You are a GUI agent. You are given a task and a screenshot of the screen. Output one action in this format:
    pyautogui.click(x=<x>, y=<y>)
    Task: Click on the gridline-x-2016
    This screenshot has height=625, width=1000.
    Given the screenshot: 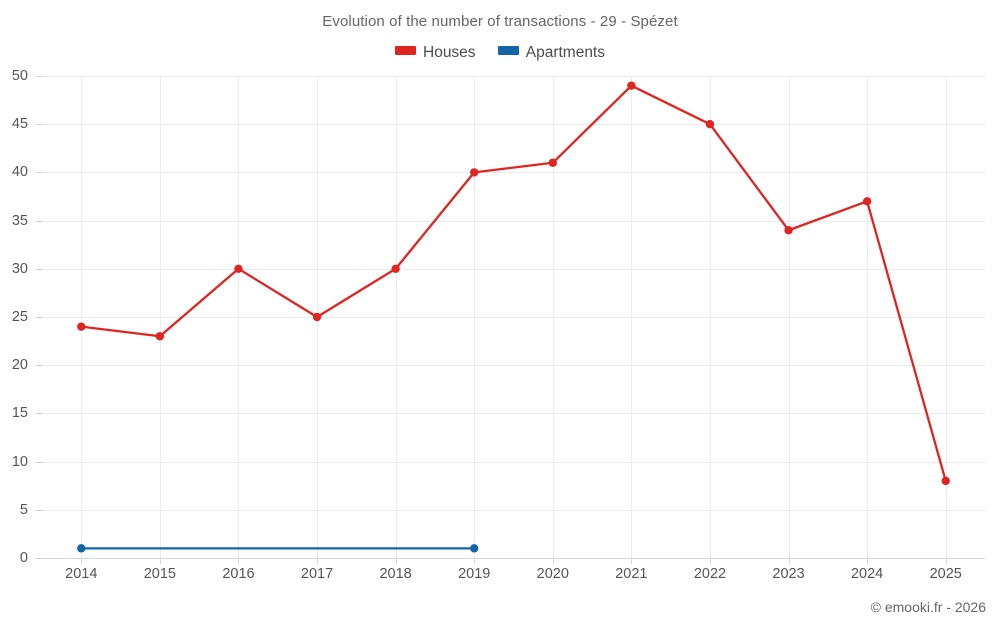 What is the action you would take?
    pyautogui.click(x=239, y=317)
    